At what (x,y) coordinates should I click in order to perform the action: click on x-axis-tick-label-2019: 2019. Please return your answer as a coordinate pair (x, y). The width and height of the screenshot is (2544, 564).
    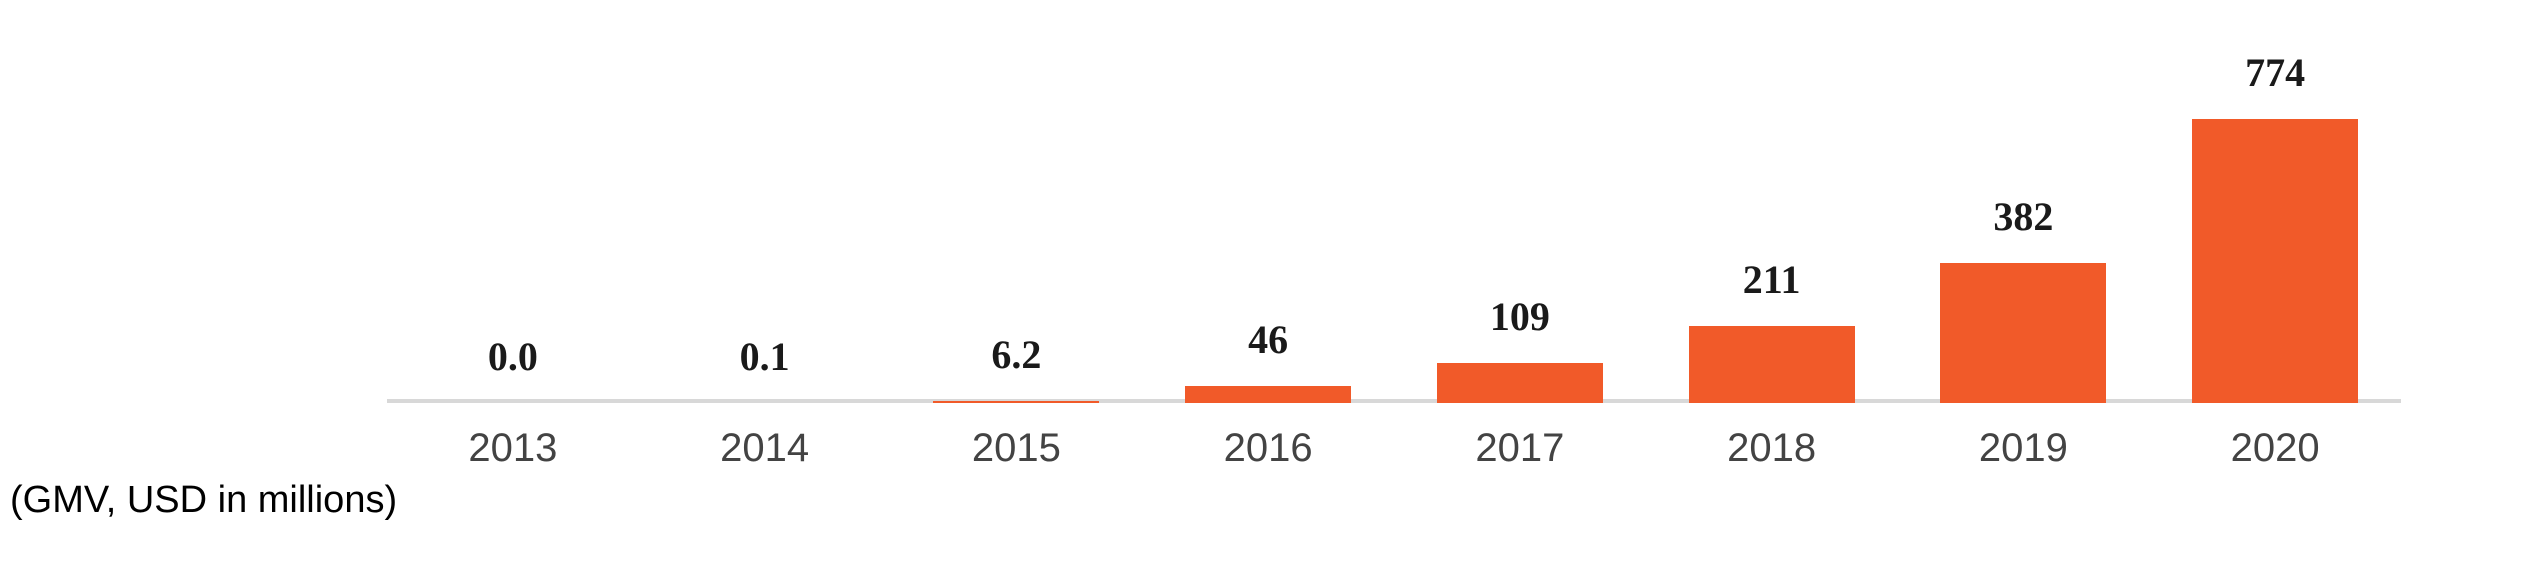
    Looking at the image, I should click on (2023, 448).